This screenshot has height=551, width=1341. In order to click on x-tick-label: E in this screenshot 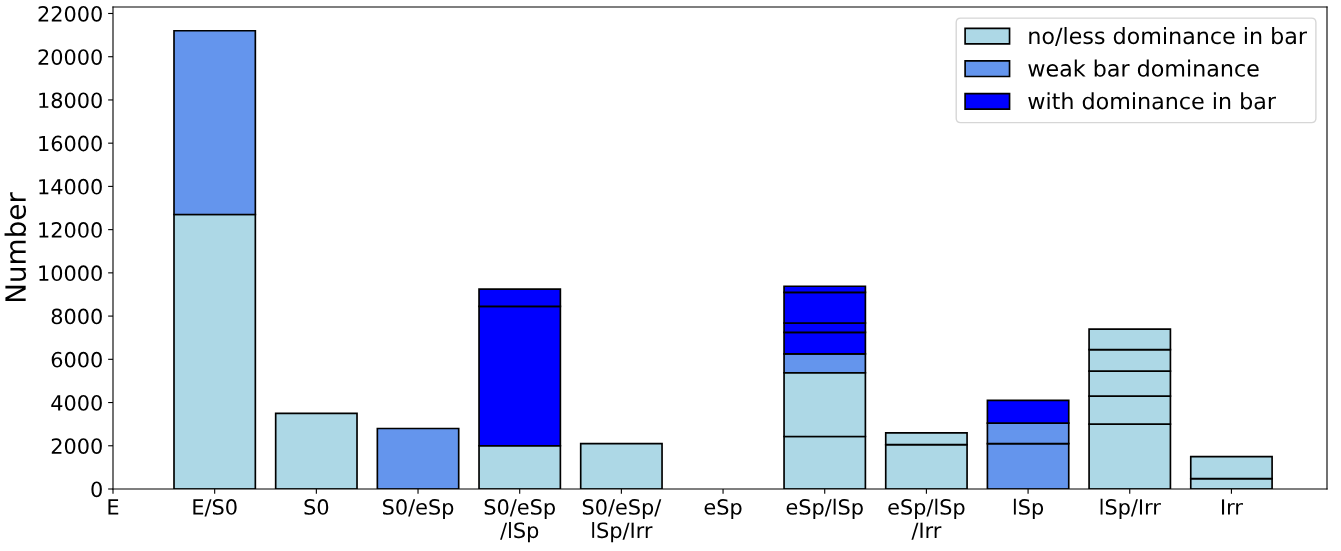, I will do `click(113, 507)`.